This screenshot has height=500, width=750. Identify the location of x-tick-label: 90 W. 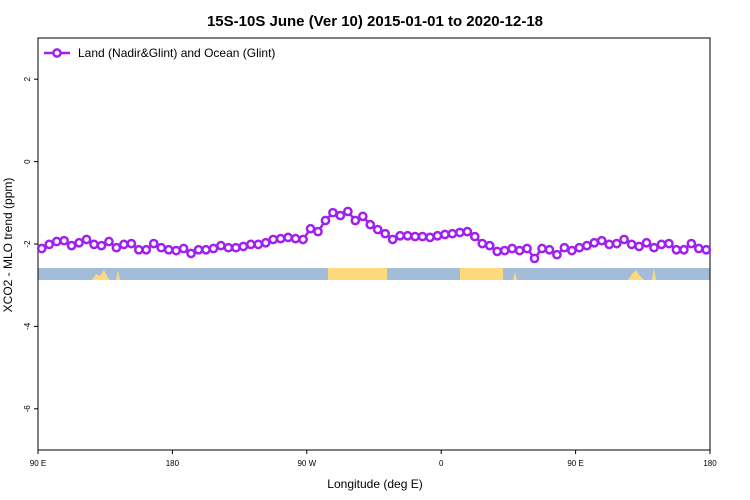
(306, 463).